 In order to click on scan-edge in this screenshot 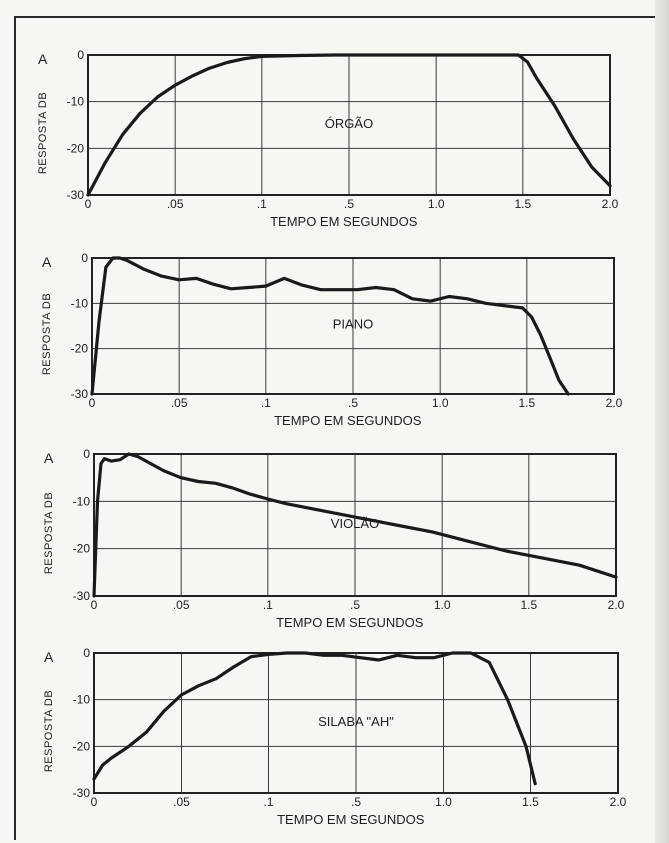, I will do `click(662, 421)`.